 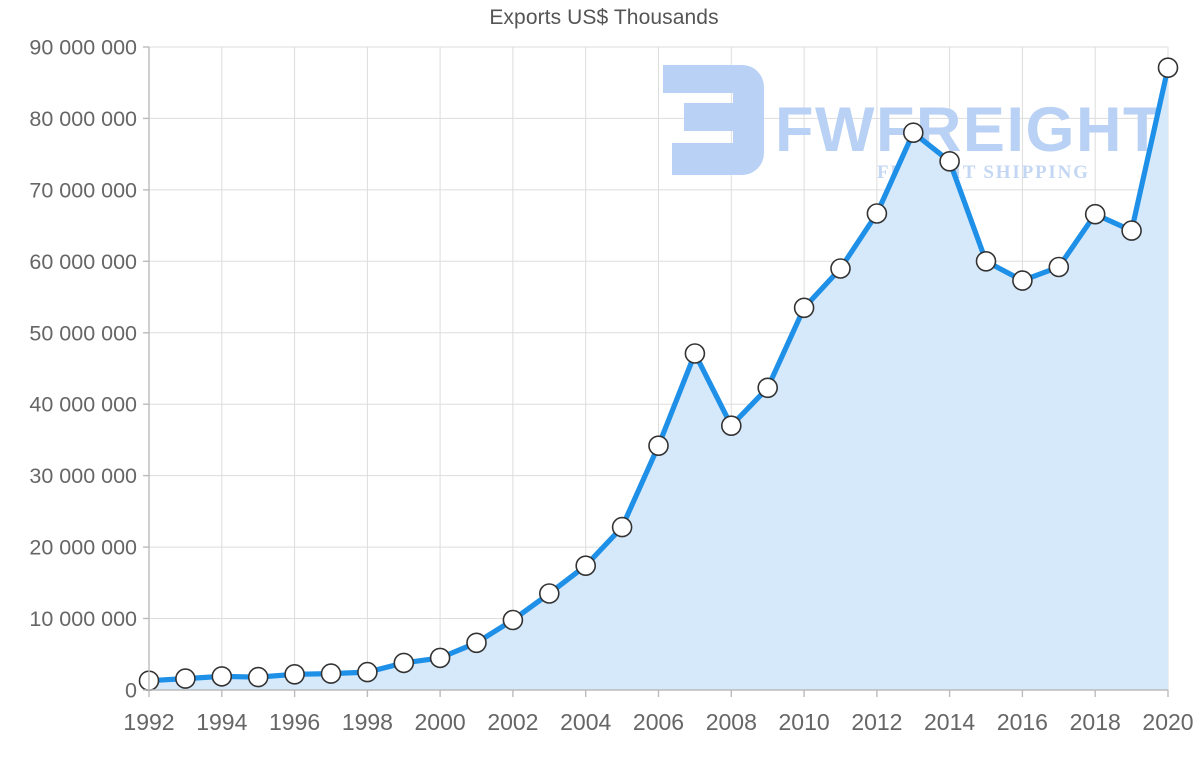 What do you see at coordinates (83, 190) in the screenshot?
I see `y-tick-label: 70 000 000` at bounding box center [83, 190].